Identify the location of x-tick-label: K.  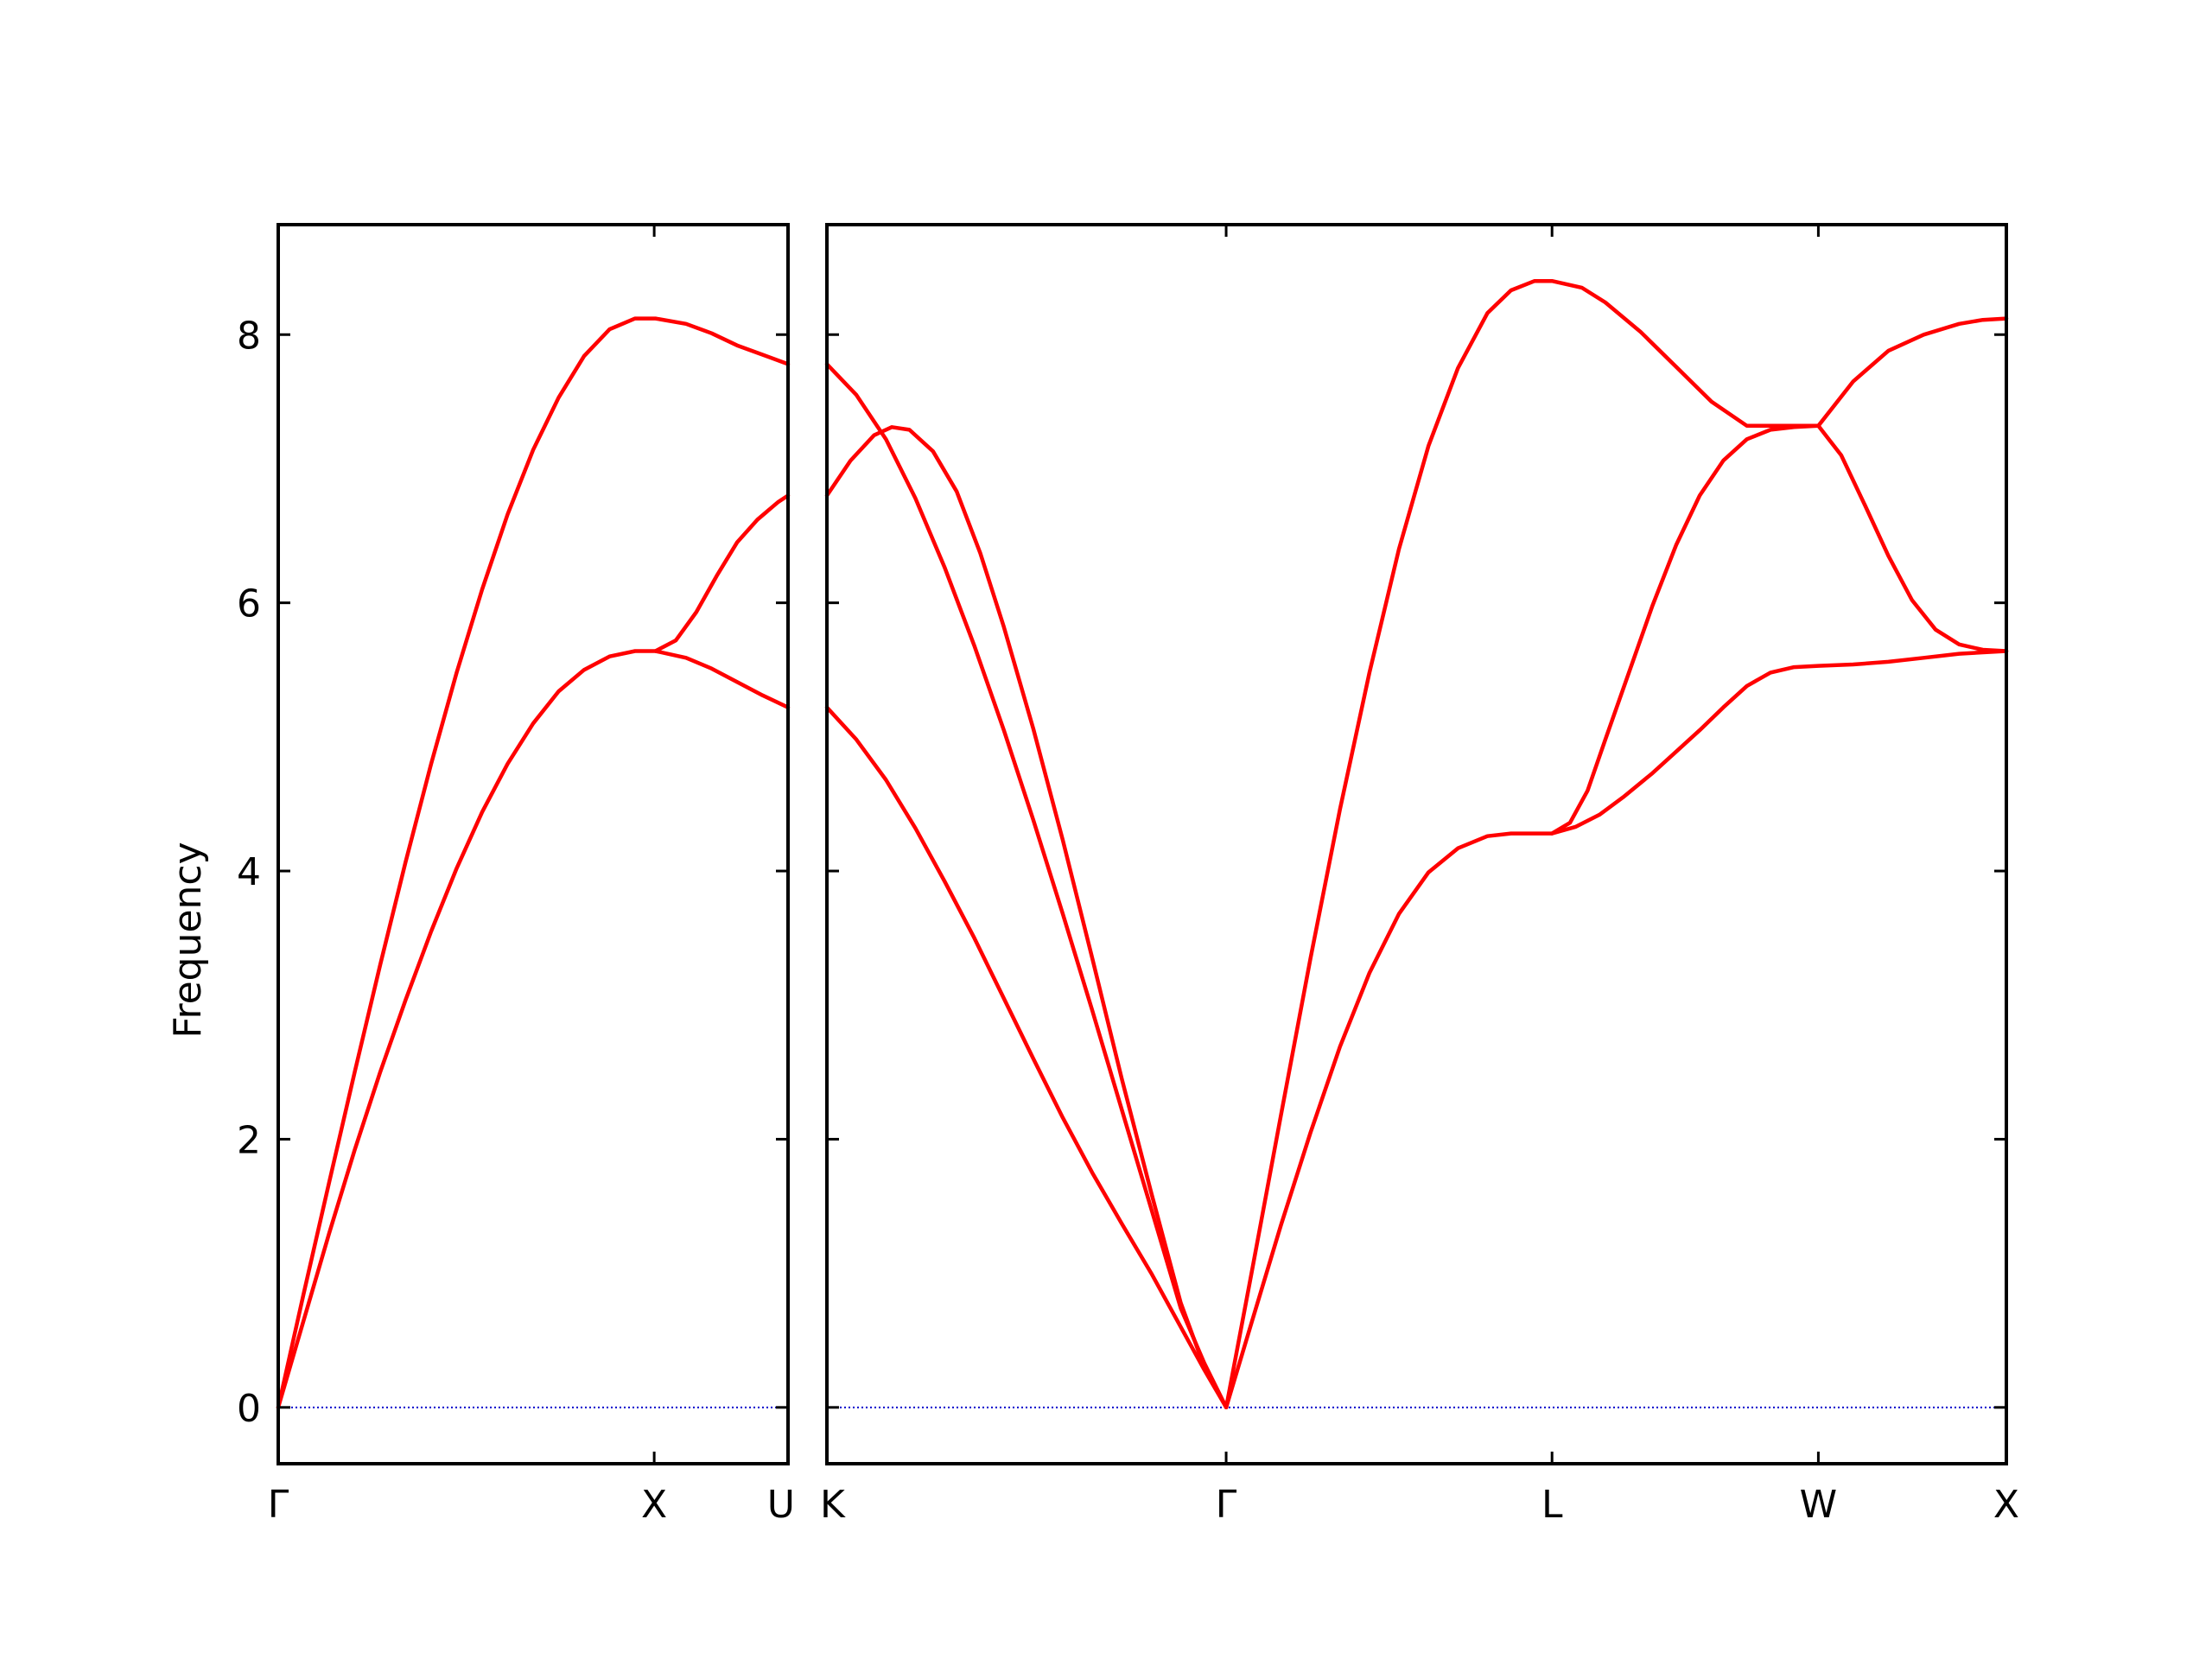
(833, 1505).